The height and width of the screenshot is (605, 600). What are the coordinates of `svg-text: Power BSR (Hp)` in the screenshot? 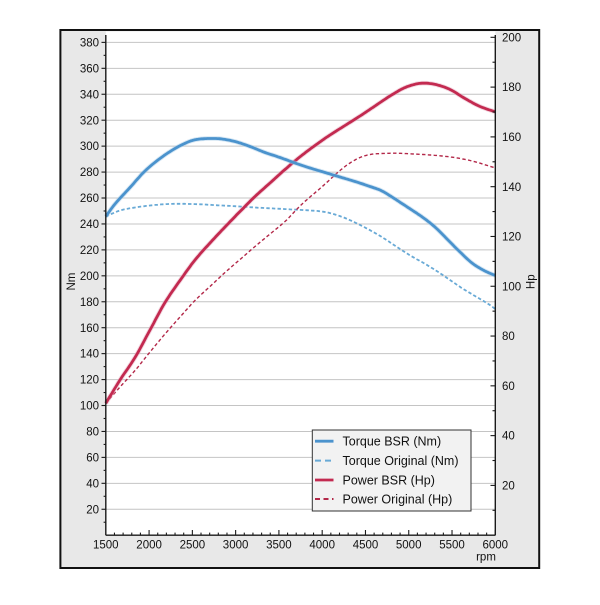 It's located at (389, 480).